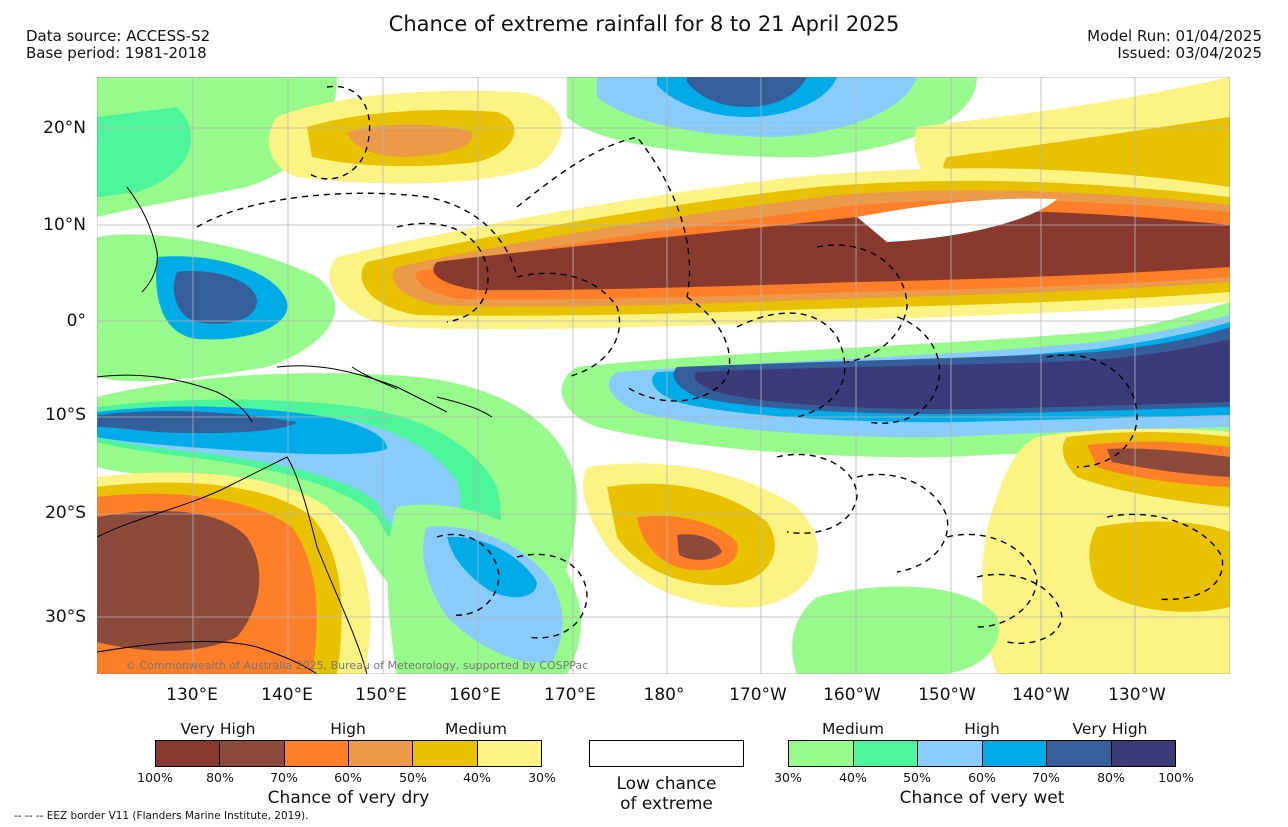  I want to click on wet-region-north, so click(772, 117).